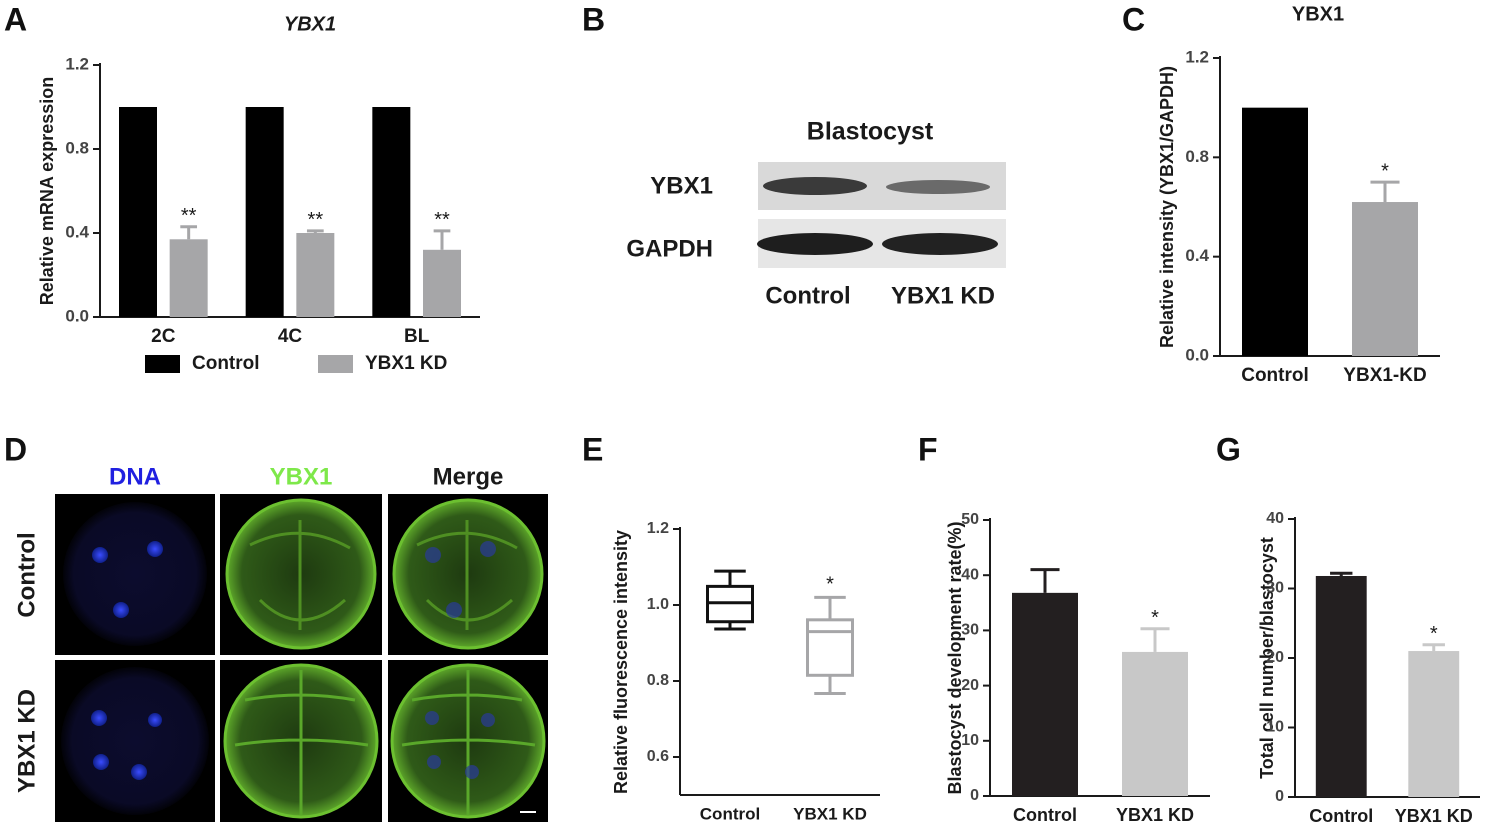 The width and height of the screenshot is (1500, 833). I want to click on legend-label: Control, so click(226, 363).